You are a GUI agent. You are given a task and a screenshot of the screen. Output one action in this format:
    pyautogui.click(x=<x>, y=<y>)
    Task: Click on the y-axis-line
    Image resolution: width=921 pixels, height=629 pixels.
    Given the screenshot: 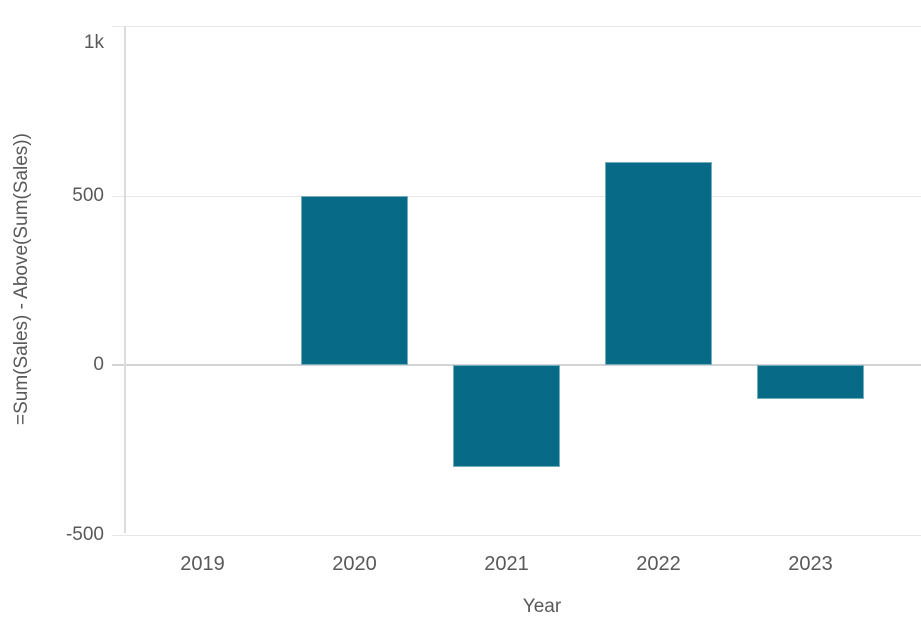 What is the action you would take?
    pyautogui.click(x=125, y=279)
    